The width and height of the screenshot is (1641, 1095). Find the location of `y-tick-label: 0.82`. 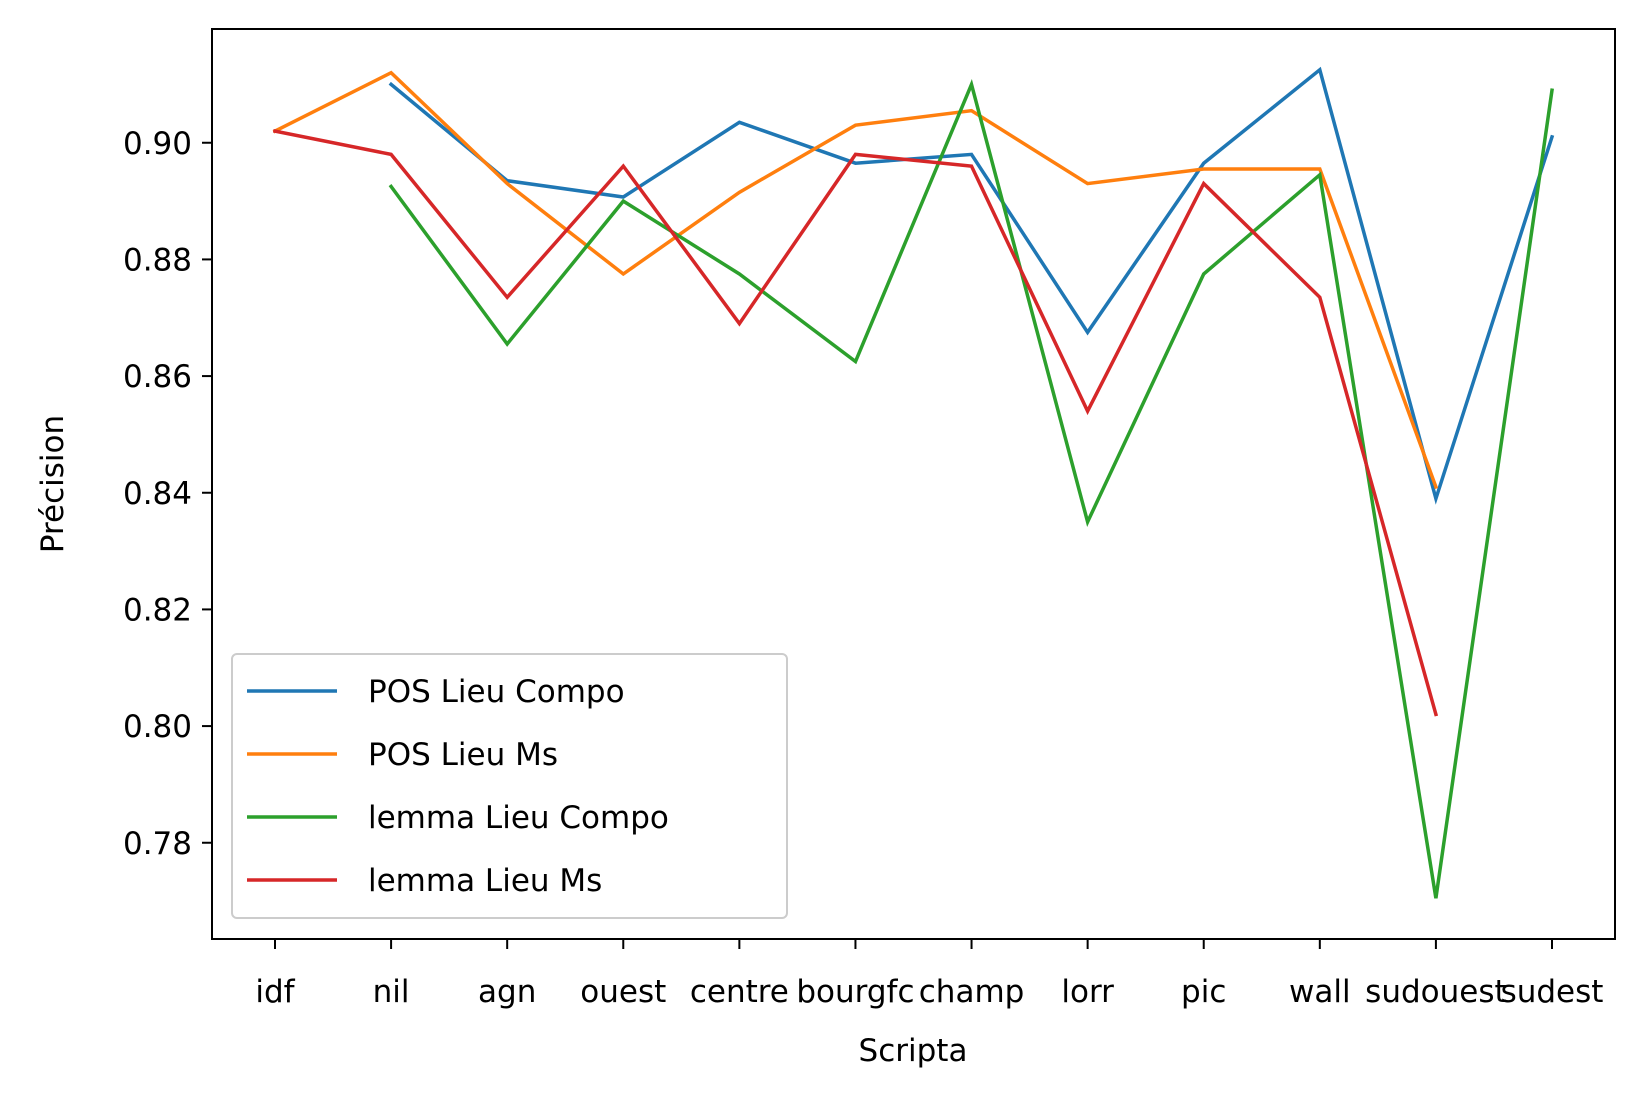

y-tick-label: 0.82 is located at coordinates (157, 610).